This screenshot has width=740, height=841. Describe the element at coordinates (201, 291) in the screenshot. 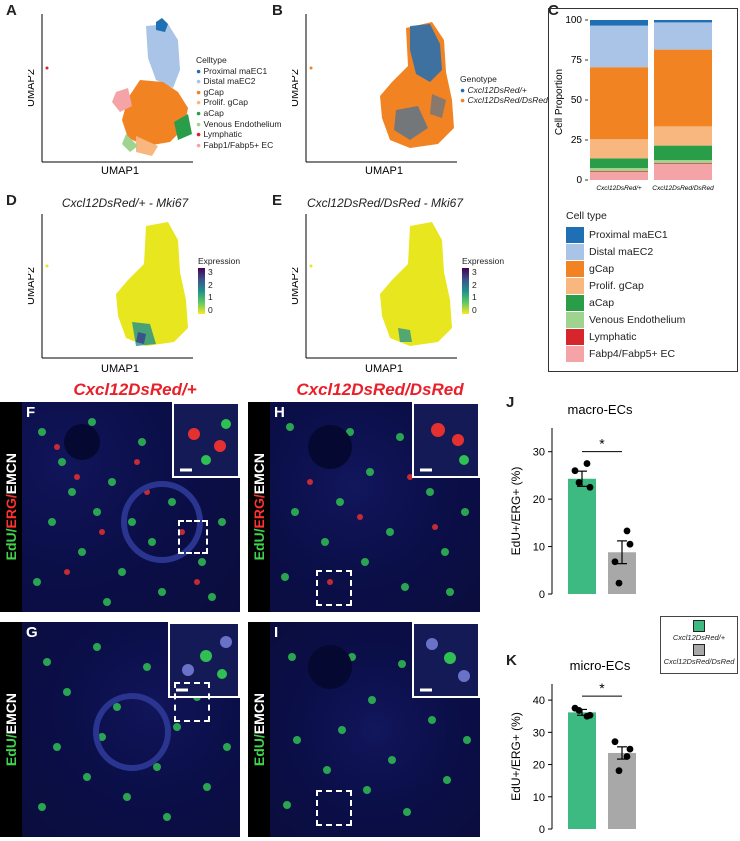

I see `colorbar-d-gradient` at that location.